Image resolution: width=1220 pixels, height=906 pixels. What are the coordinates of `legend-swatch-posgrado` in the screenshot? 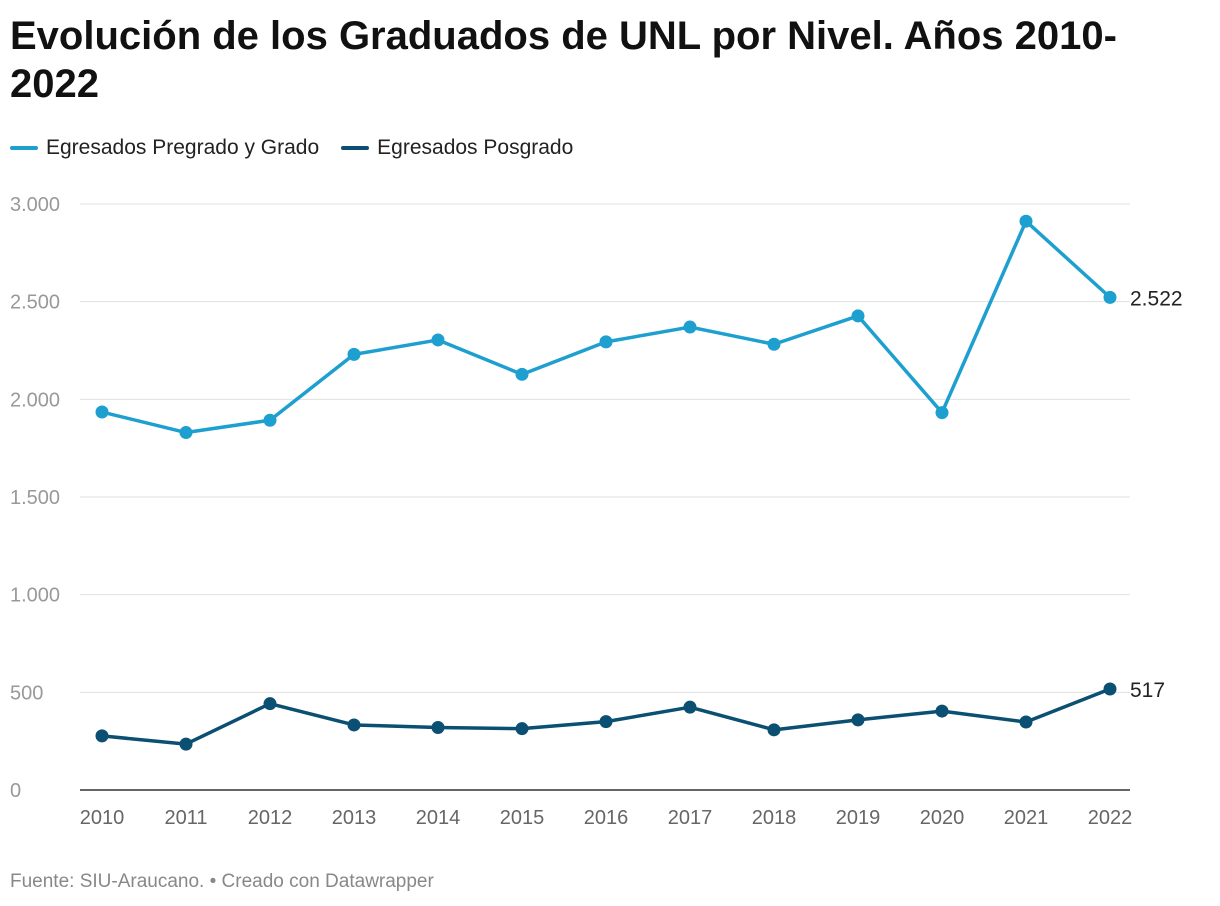 It's located at (355, 148).